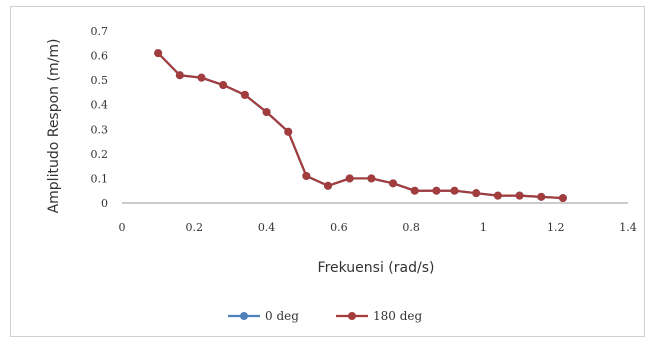 The image size is (652, 342). What do you see at coordinates (104, 203) in the screenshot?
I see `y-tick-label: 0` at bounding box center [104, 203].